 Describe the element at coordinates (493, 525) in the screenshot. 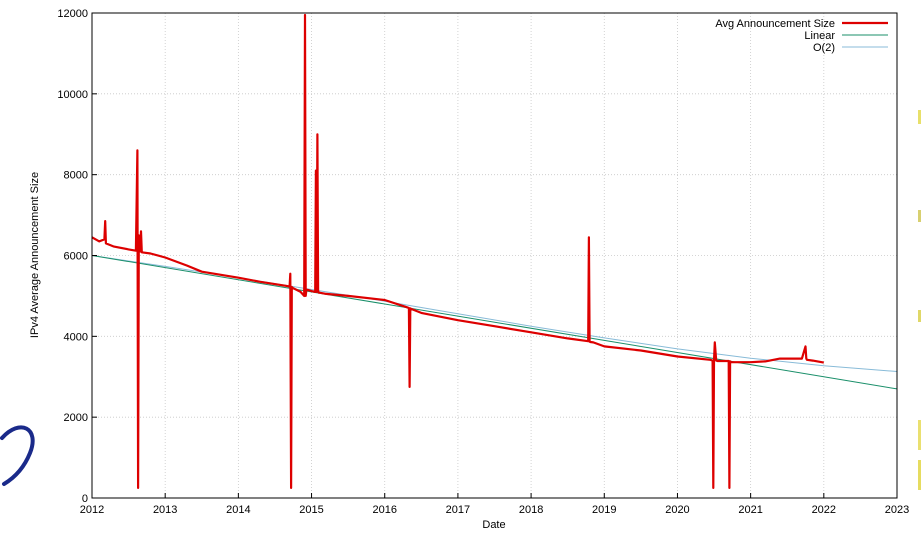

I see `x-axis-title: Date` at that location.